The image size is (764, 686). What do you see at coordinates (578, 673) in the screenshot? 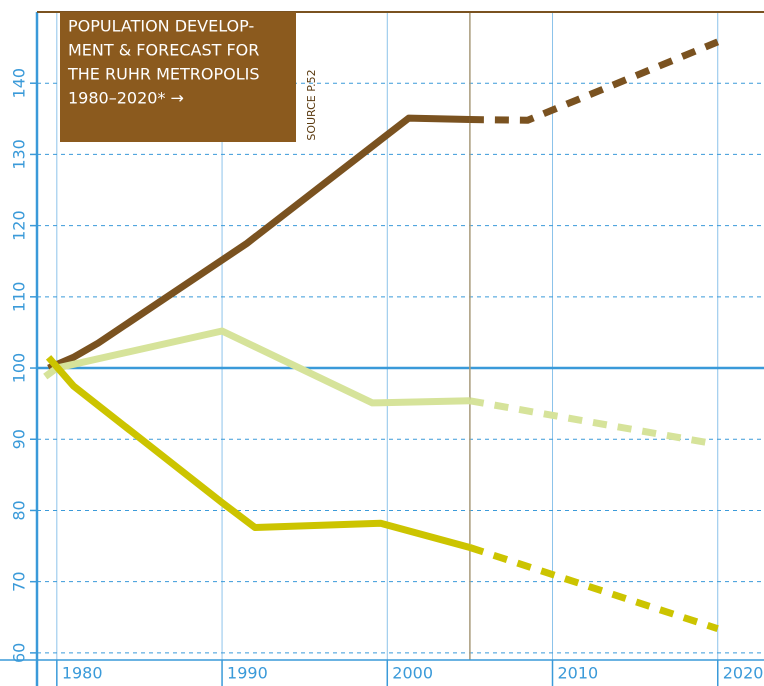
I see `x-tick-label: 2010` at bounding box center [578, 673].